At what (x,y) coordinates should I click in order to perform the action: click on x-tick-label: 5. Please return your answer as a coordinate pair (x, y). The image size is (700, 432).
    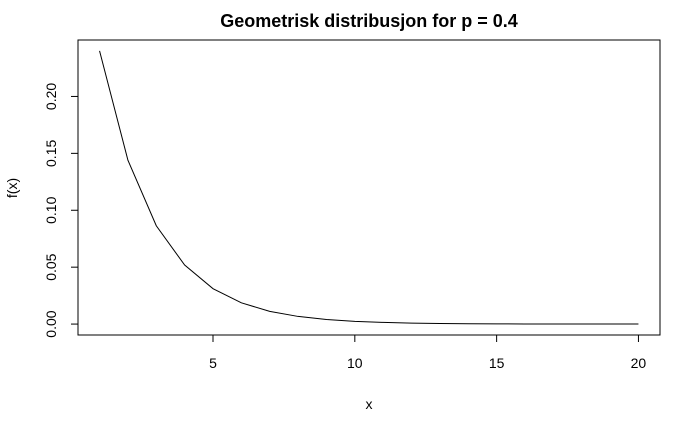
    Looking at the image, I should click on (213, 363).